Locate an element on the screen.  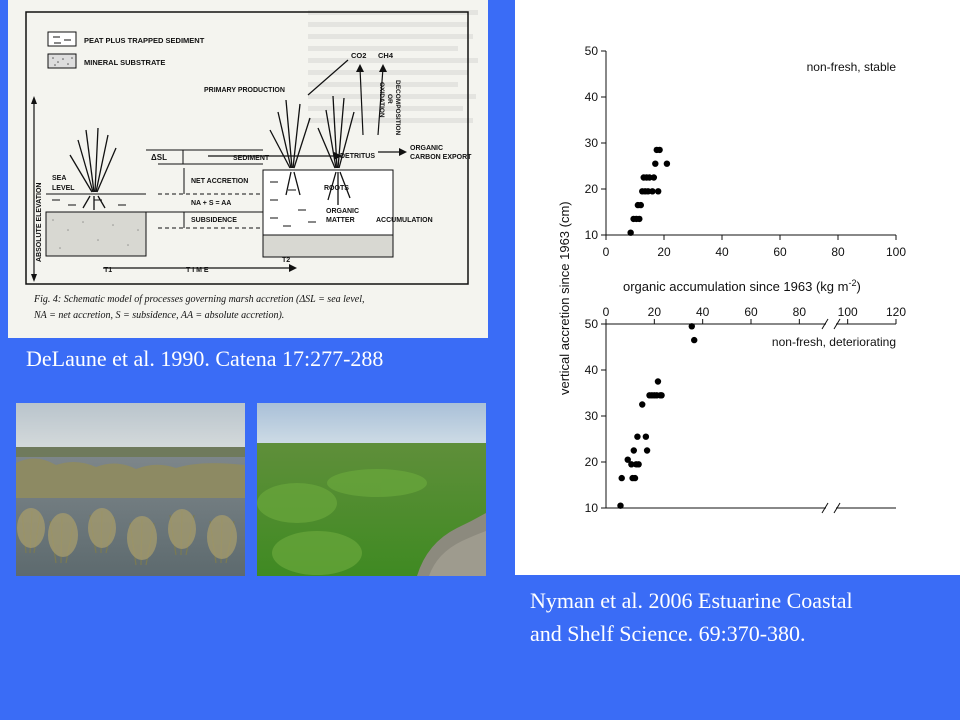
right-citation-line1: Nyman et al. 2006 Estuarine Coastal is located at coordinates (691, 600).